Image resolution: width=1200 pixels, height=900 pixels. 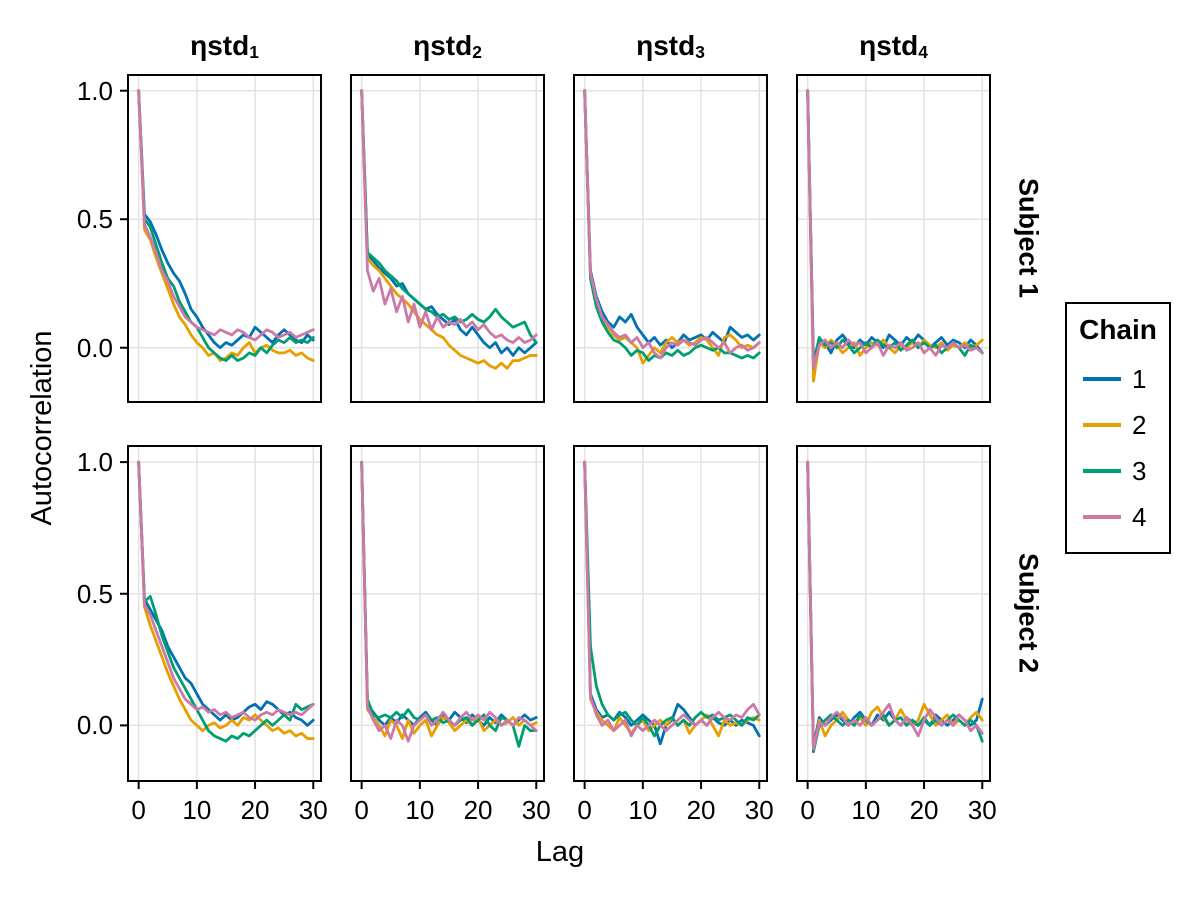 I want to click on panel-subject1-etastd2, so click(x=447, y=238).